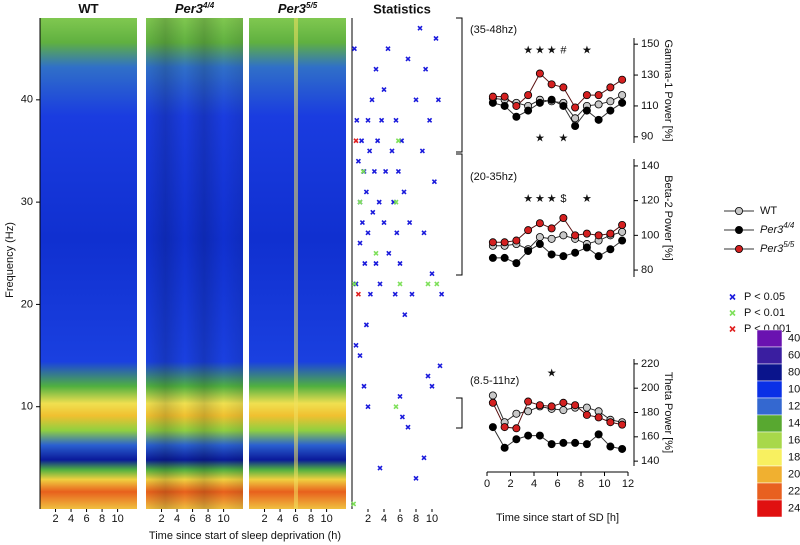 The image size is (800, 545). I want to click on legend-label-main: WT, so click(768, 211).